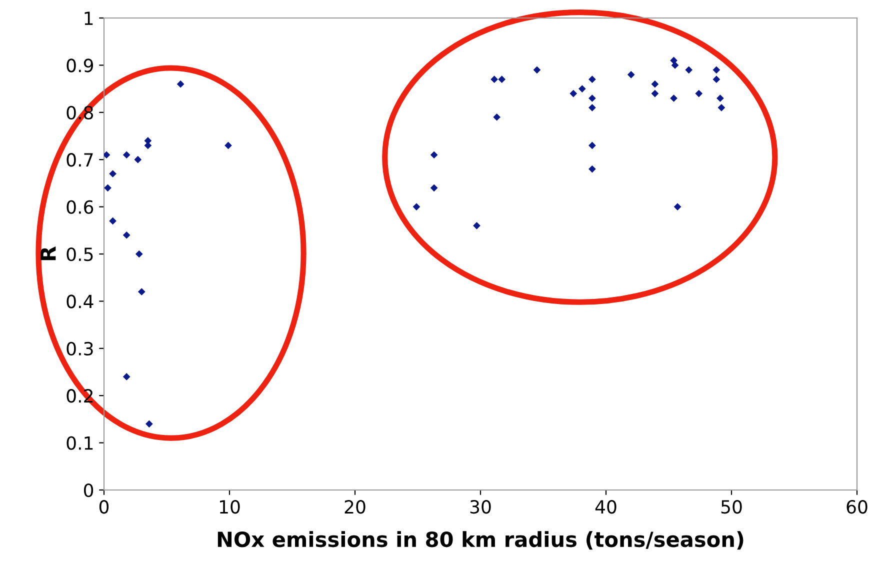 This screenshot has width=879, height=586. I want to click on x-tick-label: 40, so click(605, 507).